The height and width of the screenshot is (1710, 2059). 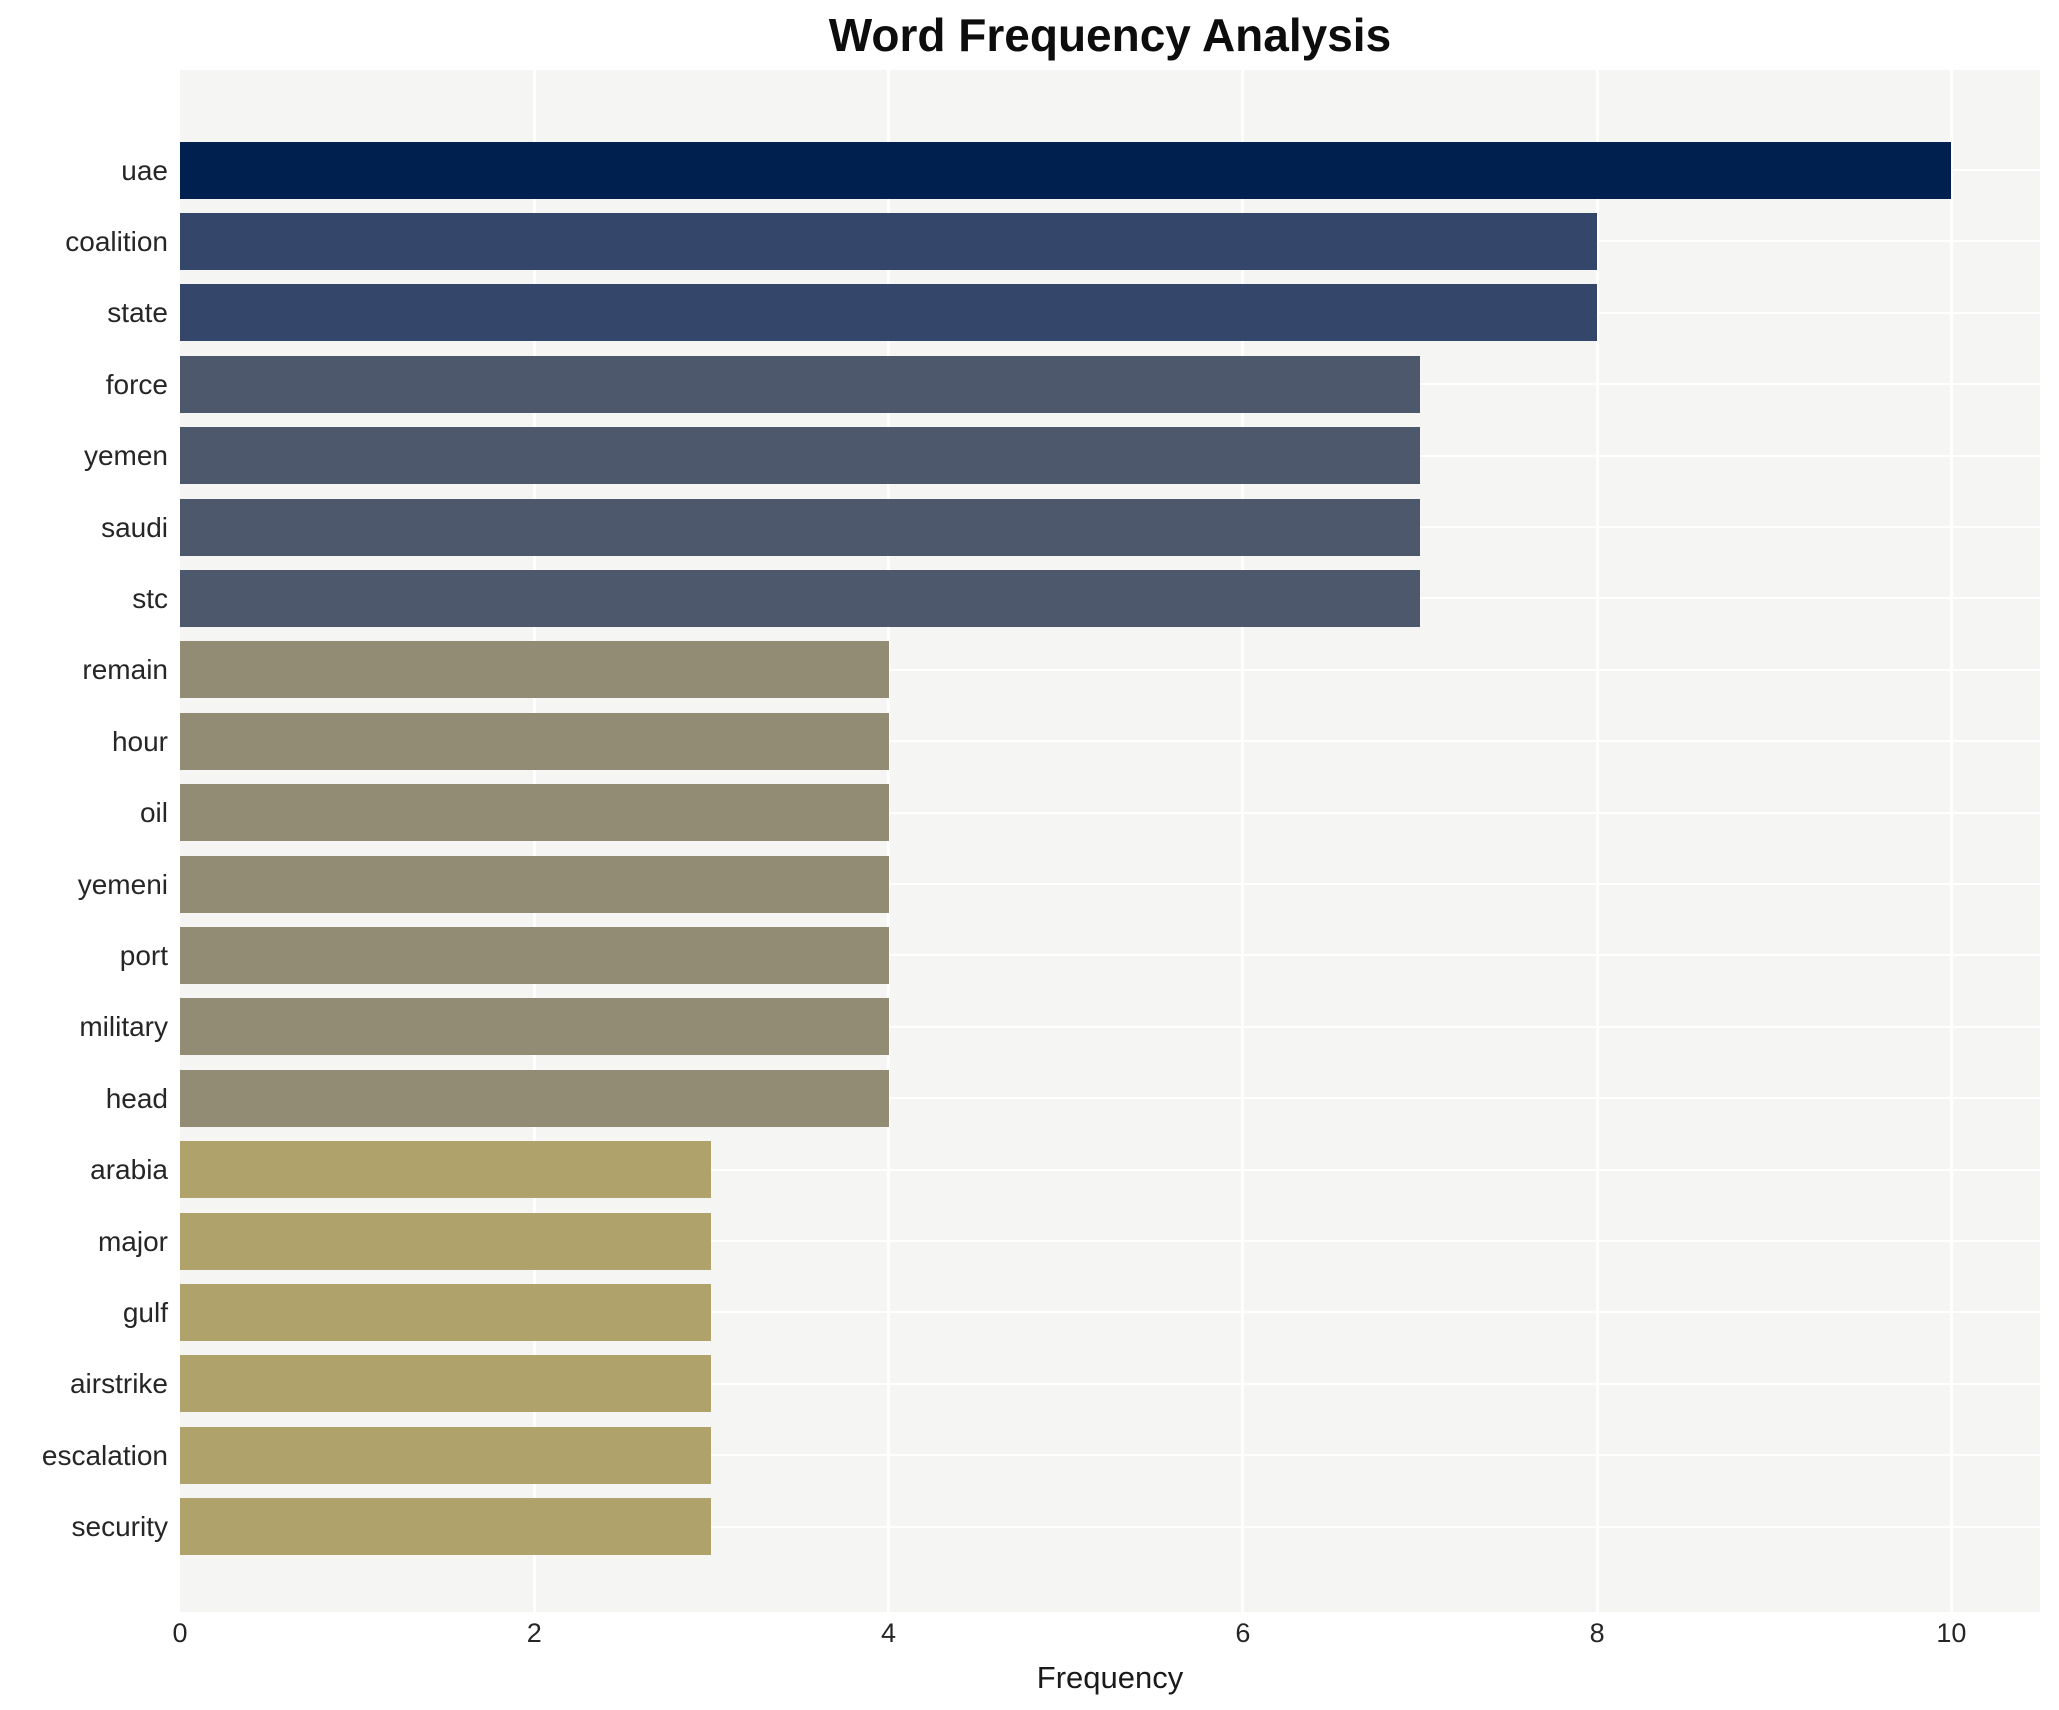 What do you see at coordinates (800, 384) in the screenshot?
I see `bar-force` at bounding box center [800, 384].